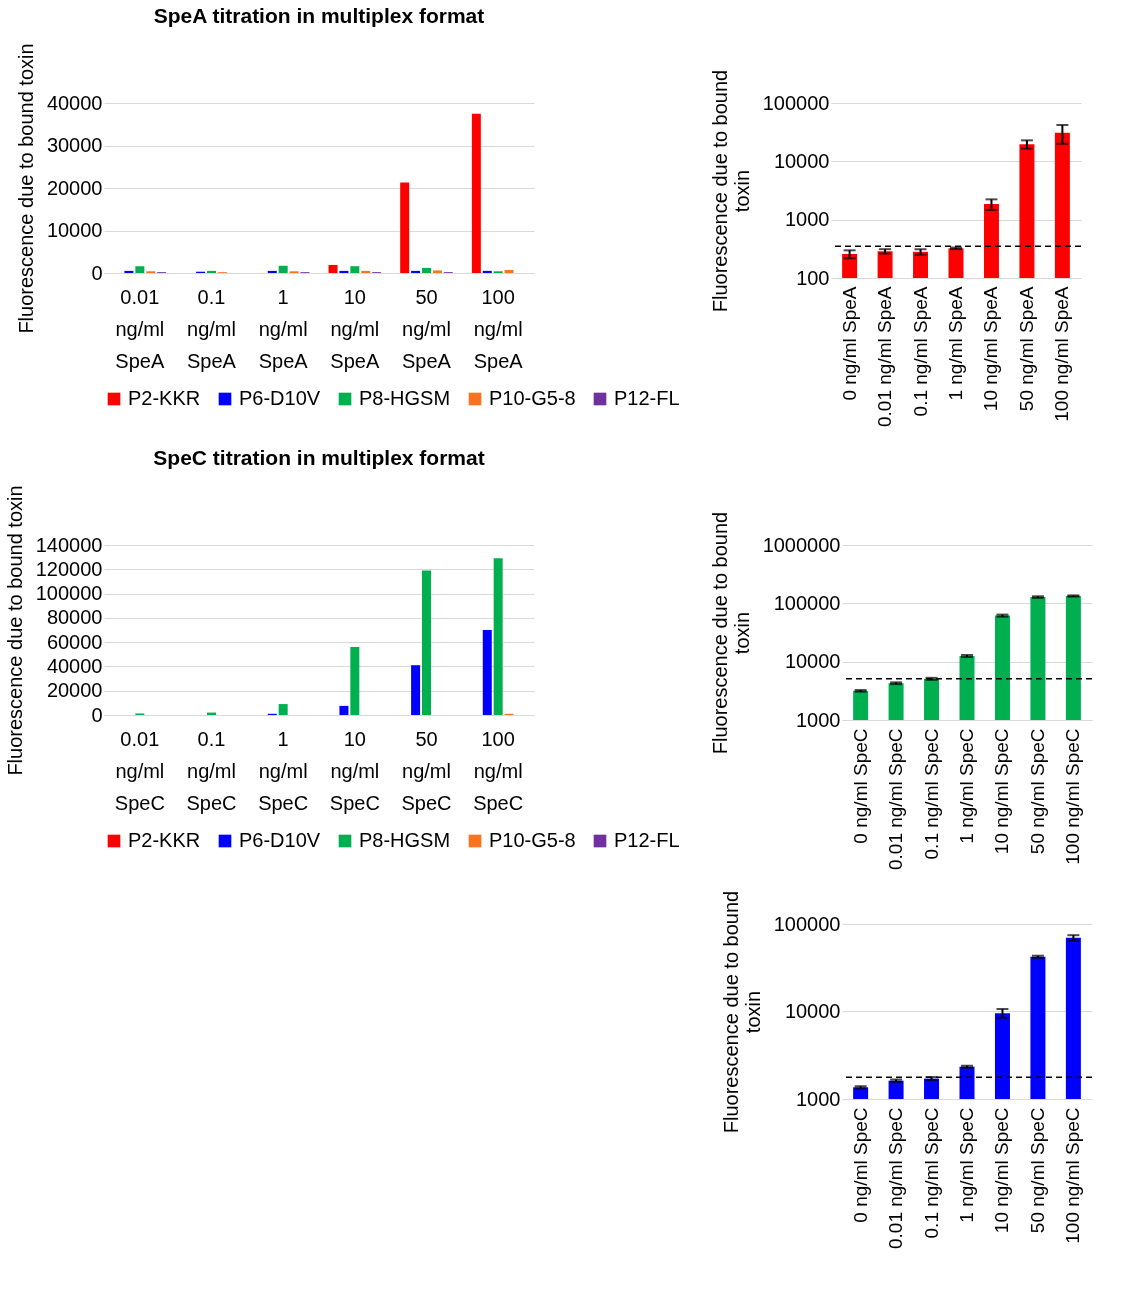 The image size is (1125, 1312). I want to click on y-tick-label: 120000, so click(69, 568).